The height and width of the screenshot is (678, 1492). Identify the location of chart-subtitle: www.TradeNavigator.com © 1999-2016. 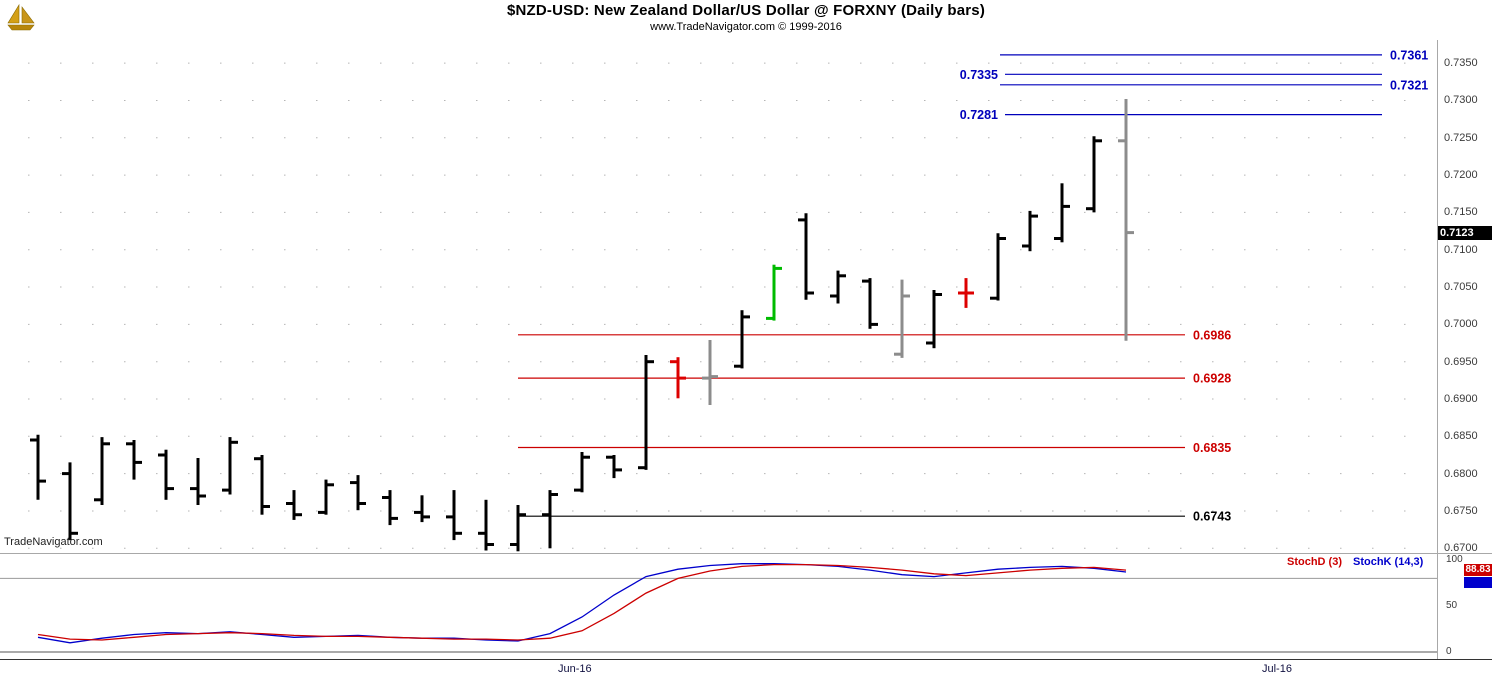
(746, 27).